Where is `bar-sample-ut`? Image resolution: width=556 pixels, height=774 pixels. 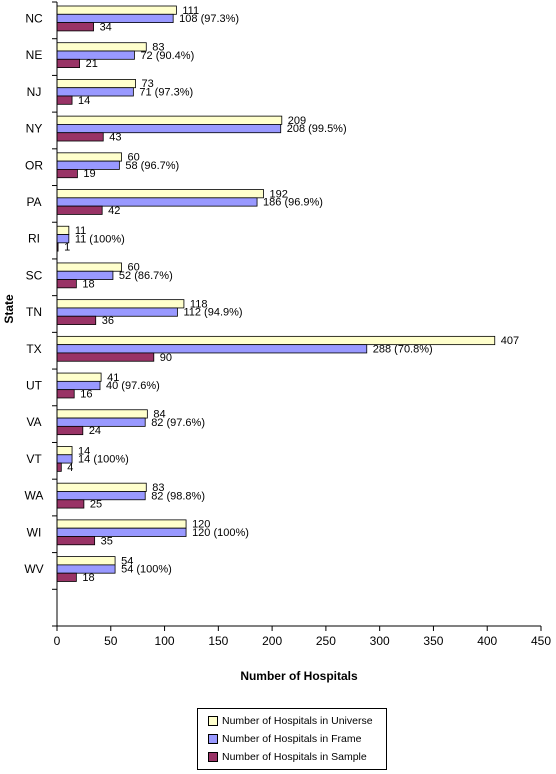
bar-sample-ut is located at coordinates (65, 394).